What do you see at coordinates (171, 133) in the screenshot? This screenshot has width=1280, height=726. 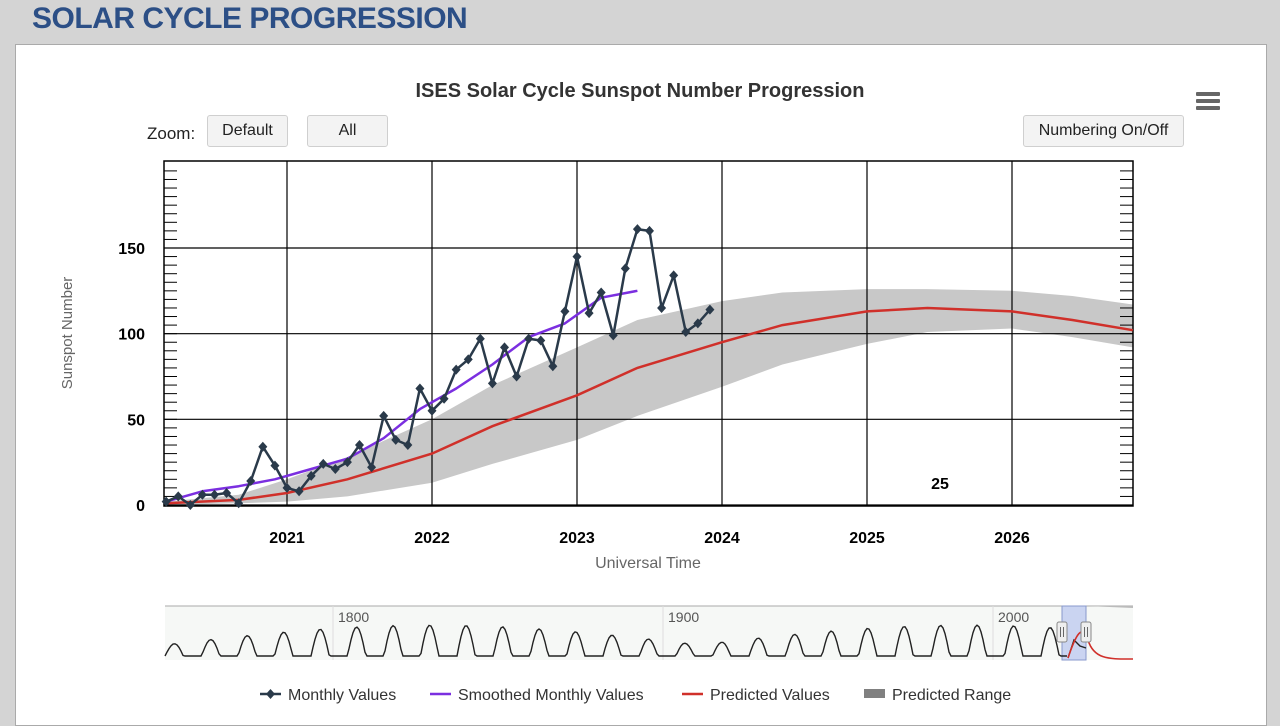 I see `zoom-label: Zoom:` at bounding box center [171, 133].